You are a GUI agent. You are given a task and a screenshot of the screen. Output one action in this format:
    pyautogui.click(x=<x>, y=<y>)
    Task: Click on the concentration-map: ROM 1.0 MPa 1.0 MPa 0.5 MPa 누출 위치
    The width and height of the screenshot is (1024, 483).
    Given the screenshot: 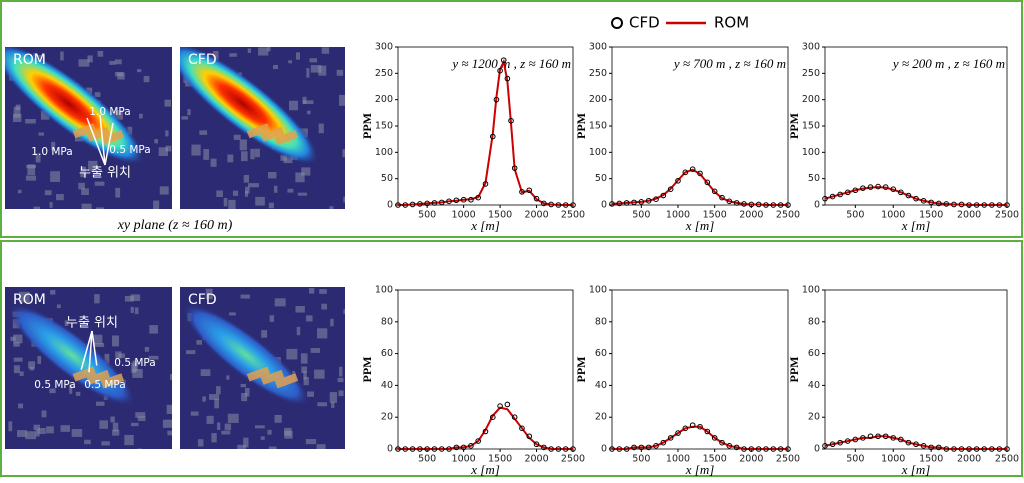 What is the action you would take?
    pyautogui.click(x=88, y=128)
    